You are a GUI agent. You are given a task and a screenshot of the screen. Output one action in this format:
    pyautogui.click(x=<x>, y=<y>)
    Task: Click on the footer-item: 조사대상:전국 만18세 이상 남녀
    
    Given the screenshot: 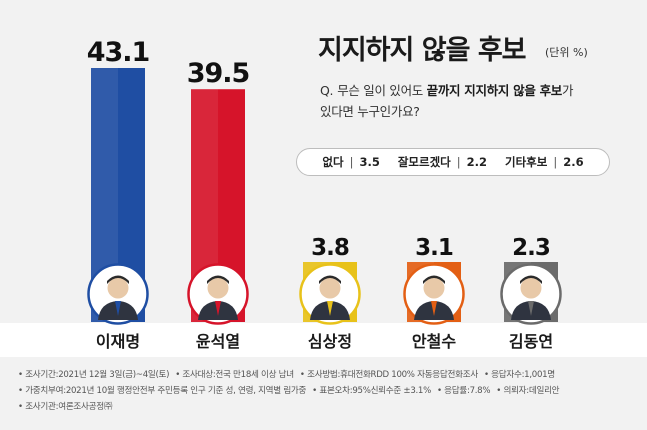 What is the action you would take?
    pyautogui.click(x=234, y=375)
    